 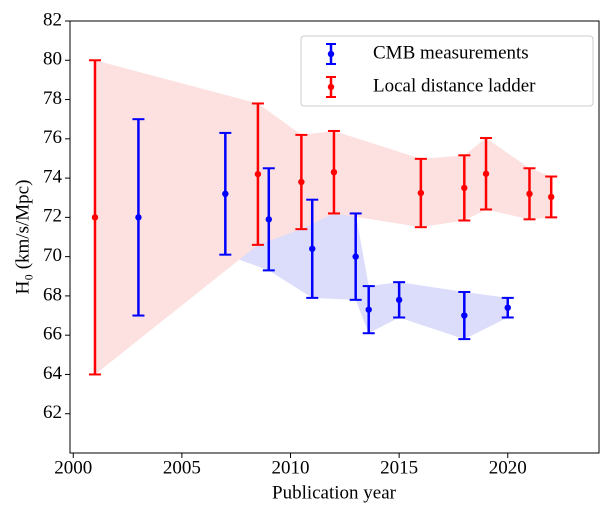 I want to click on x-axis-label: Publication year, so click(x=334, y=492).